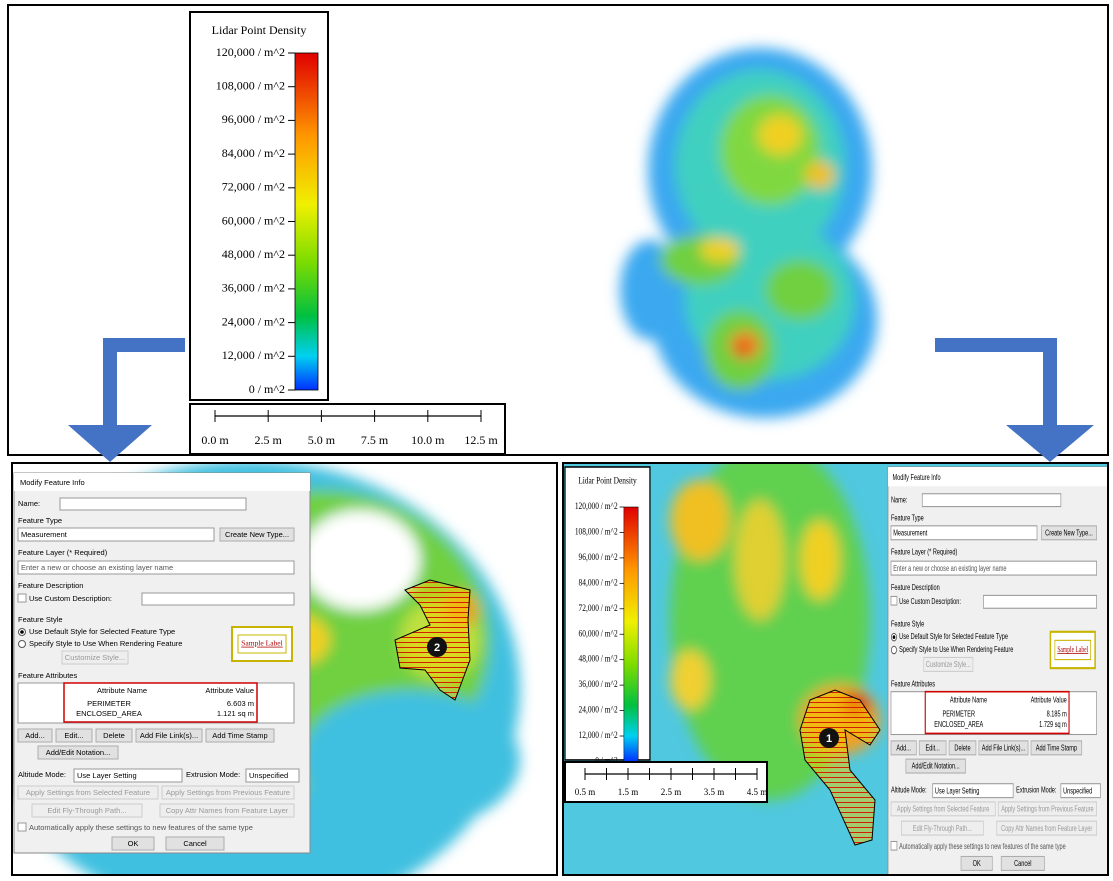 Image resolution: width=1113 pixels, height=881 pixels. What do you see at coordinates (169, 735) in the screenshot?
I see `file-link-button` at bounding box center [169, 735].